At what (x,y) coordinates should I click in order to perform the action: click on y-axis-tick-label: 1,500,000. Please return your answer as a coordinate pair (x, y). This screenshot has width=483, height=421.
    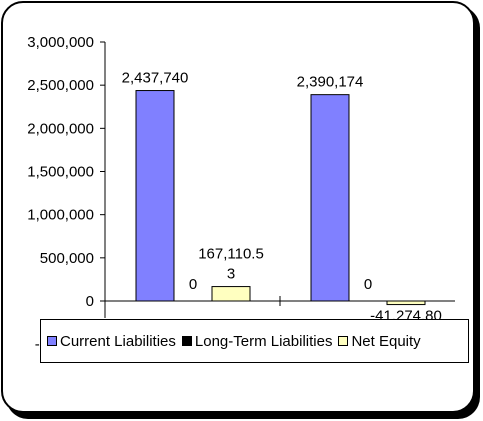
    Looking at the image, I should click on (60, 172).